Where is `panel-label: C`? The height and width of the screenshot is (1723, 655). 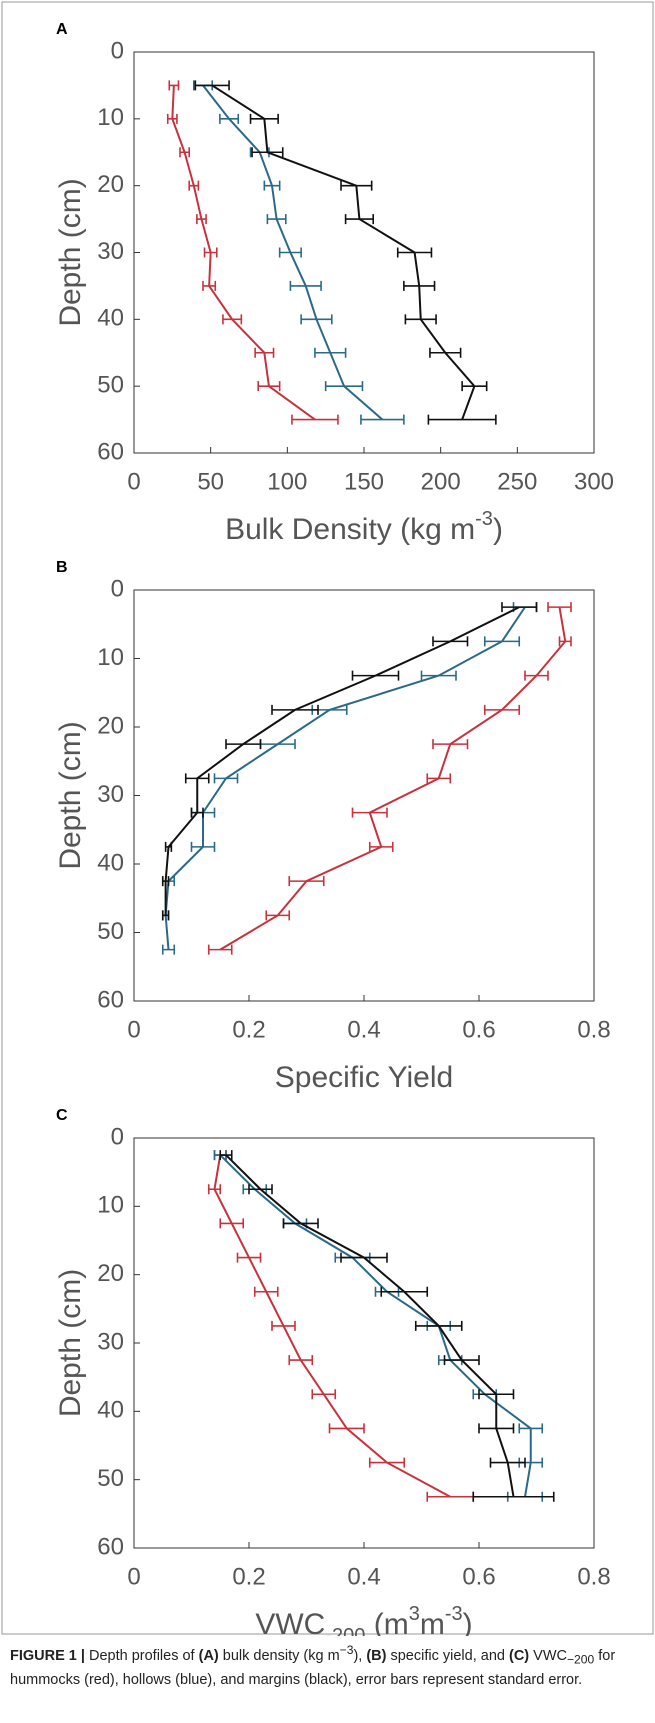 panel-label: C is located at coordinates (62, 1115).